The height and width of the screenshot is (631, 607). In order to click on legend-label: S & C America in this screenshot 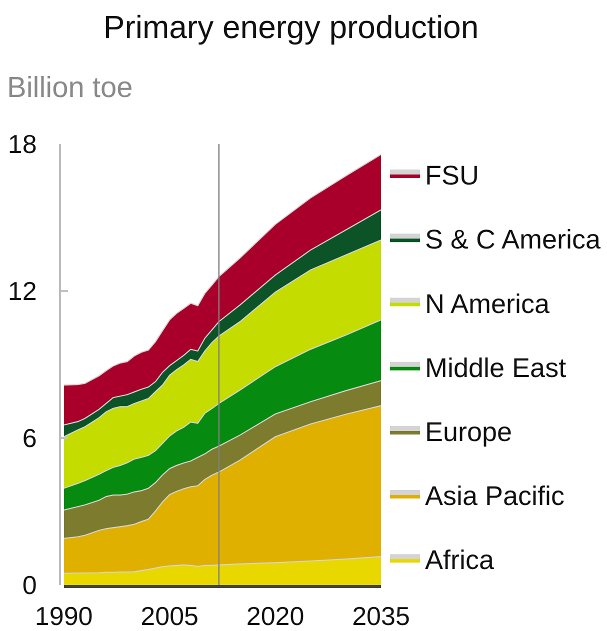, I will do `click(513, 239)`.